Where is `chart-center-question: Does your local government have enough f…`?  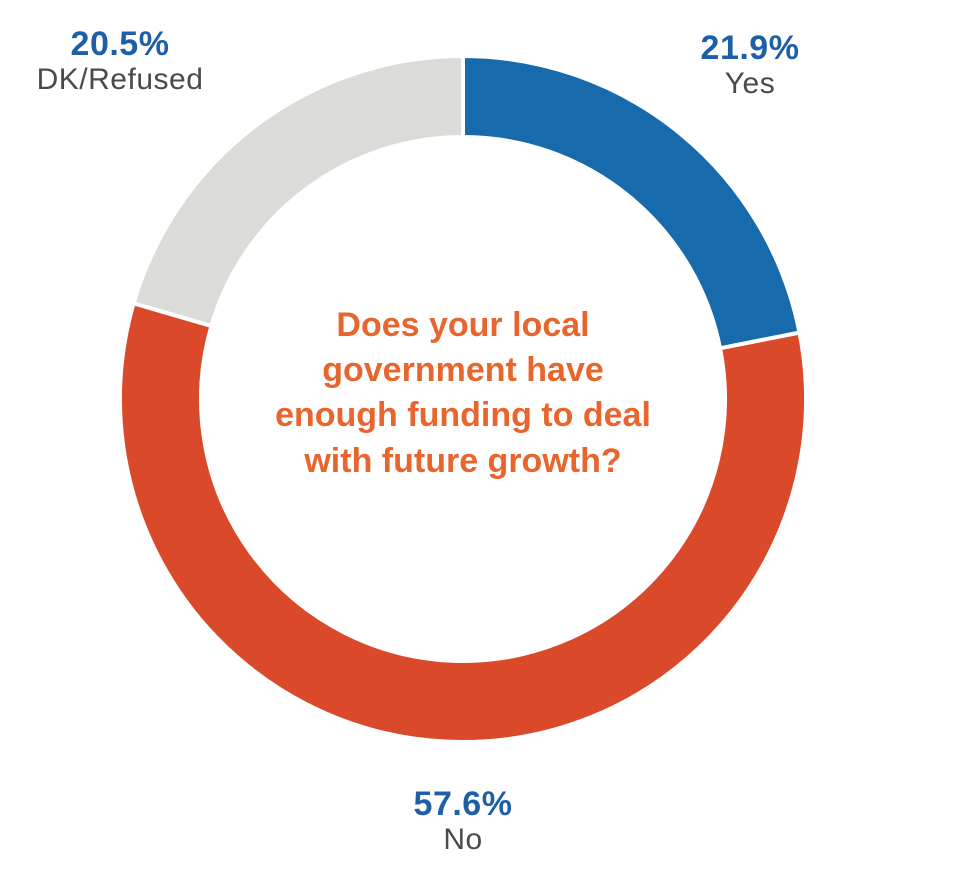
chart-center-question: Does your local government have enough f… is located at coordinates (463, 393).